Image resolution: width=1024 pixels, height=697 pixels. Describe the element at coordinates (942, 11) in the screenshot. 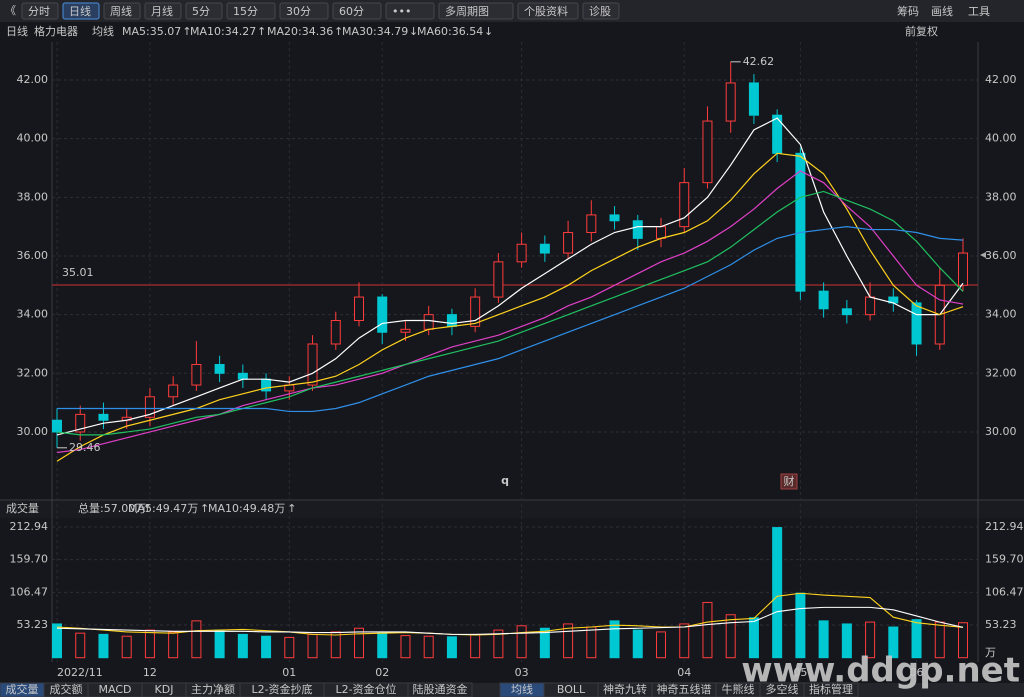

I see `tool: 画线` at that location.